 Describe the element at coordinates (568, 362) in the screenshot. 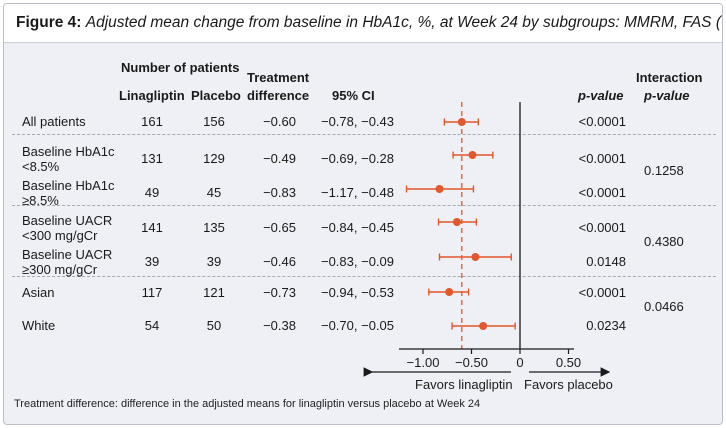

I see `x-tick-label: 0.50` at that location.